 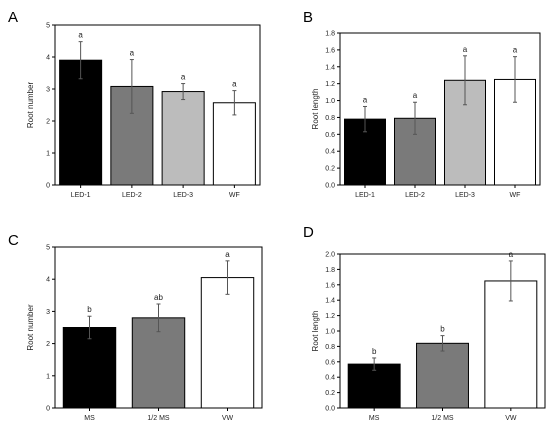 I want to click on panel-letter: D, so click(x=308, y=232).